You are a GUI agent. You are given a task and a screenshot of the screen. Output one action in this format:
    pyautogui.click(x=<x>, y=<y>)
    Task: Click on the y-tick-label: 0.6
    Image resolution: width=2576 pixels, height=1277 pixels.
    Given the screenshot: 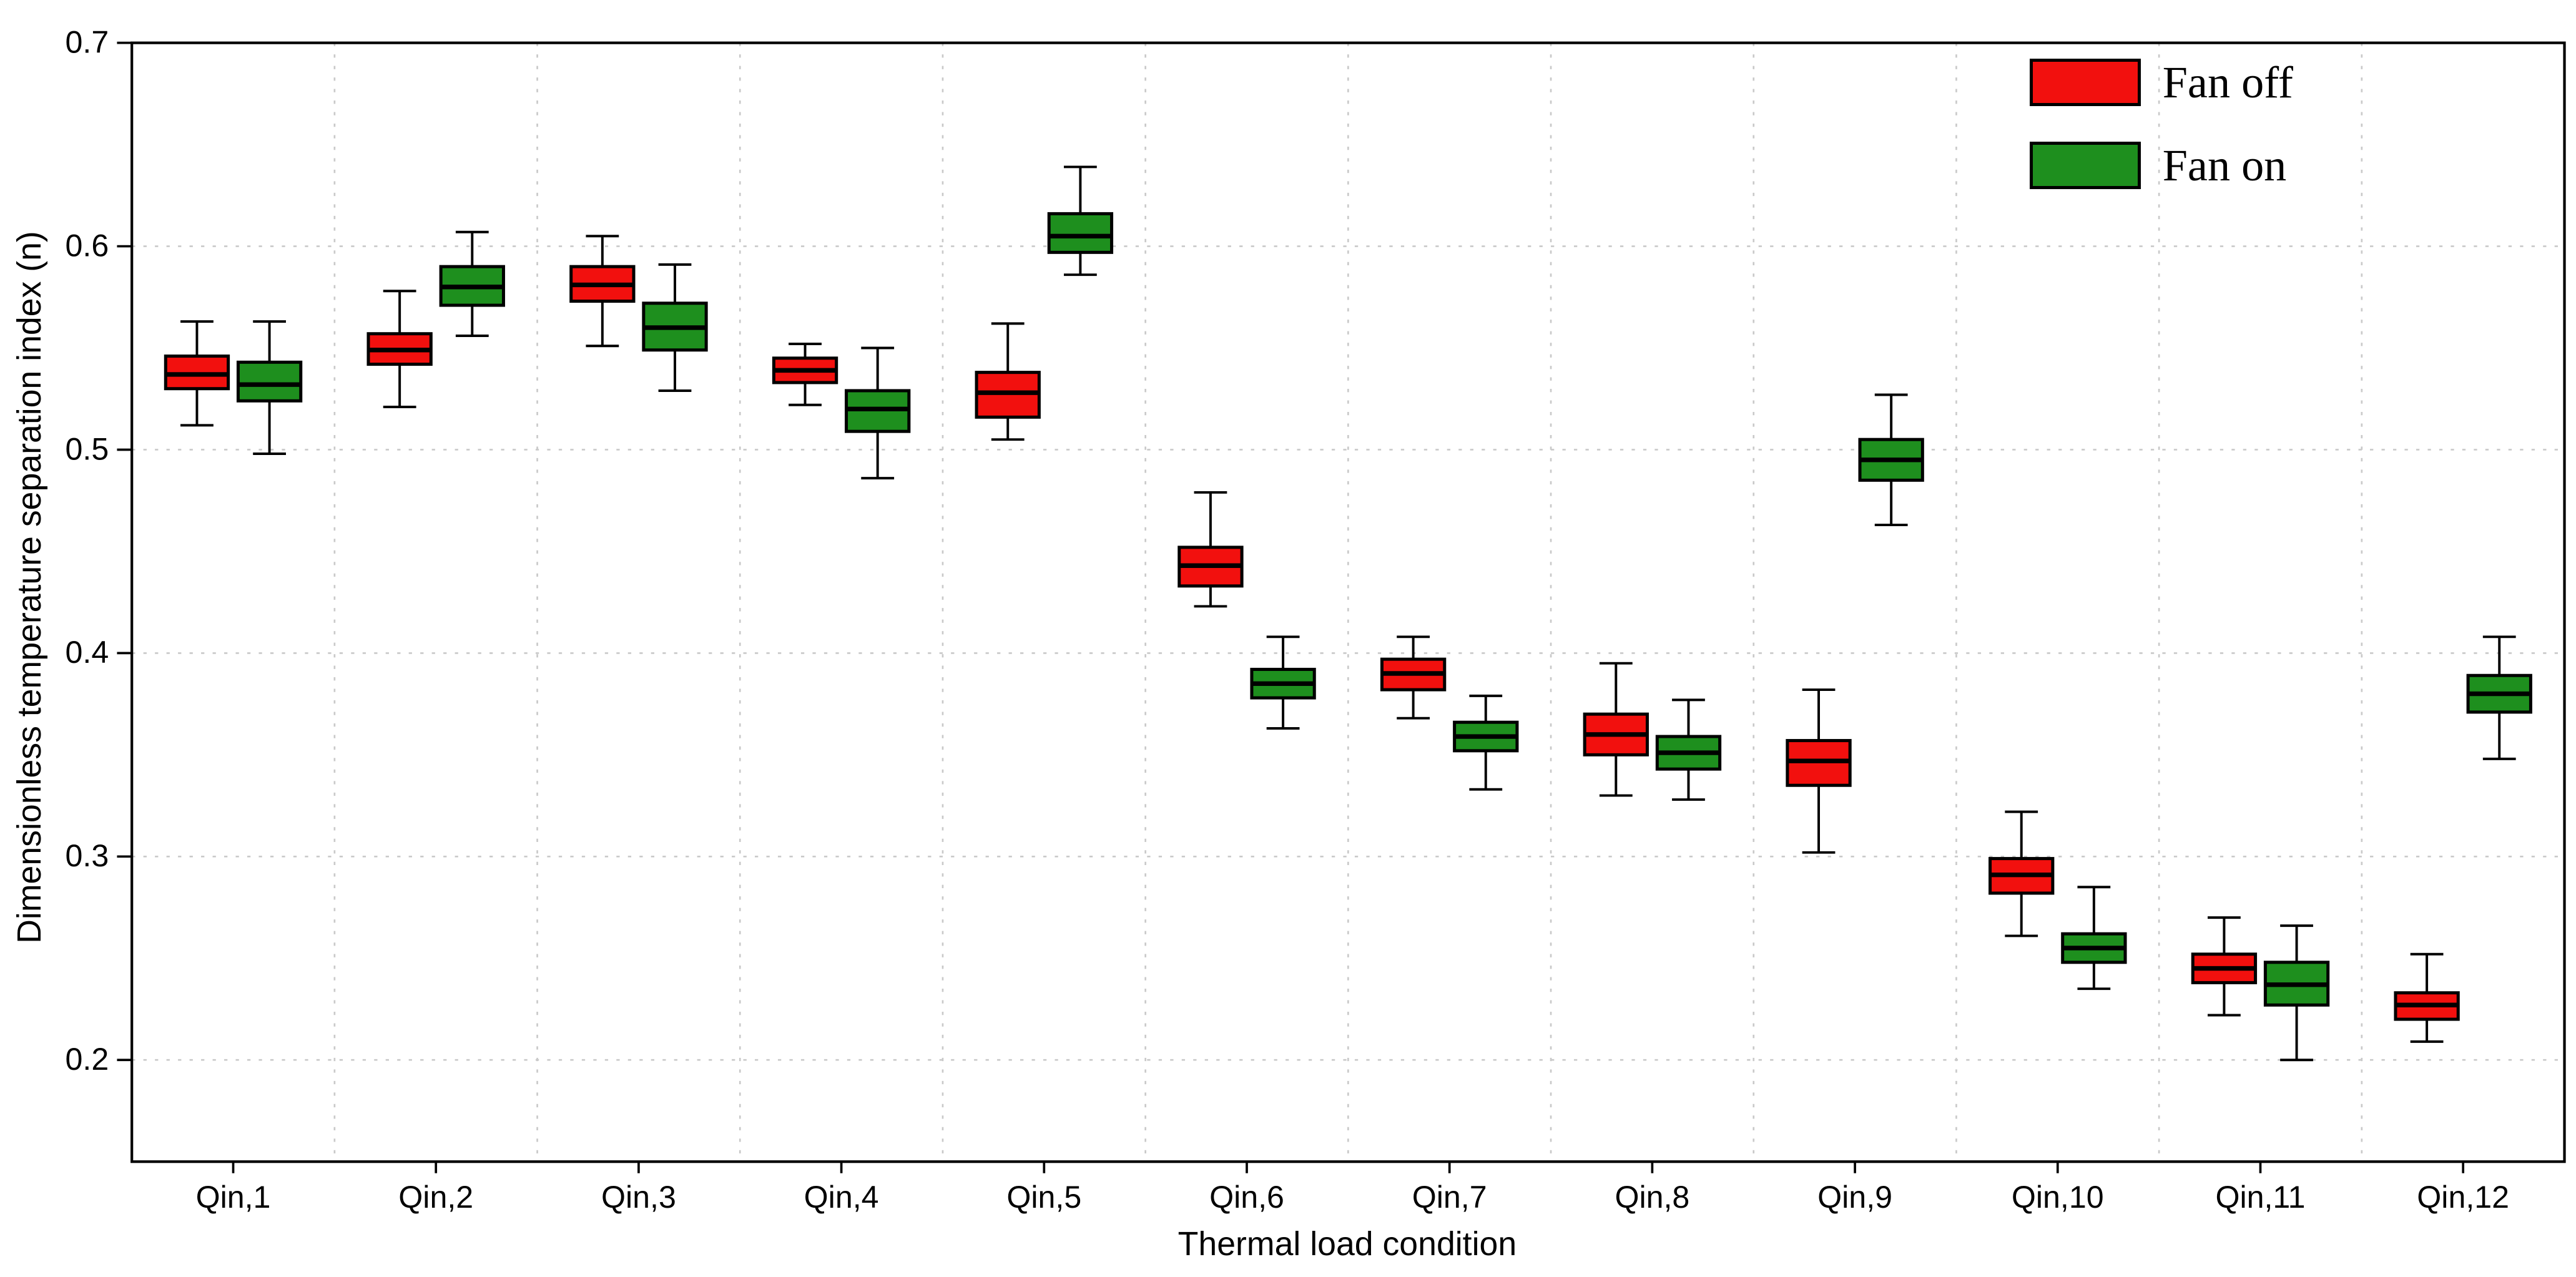 What is the action you would take?
    pyautogui.click(x=87, y=246)
    